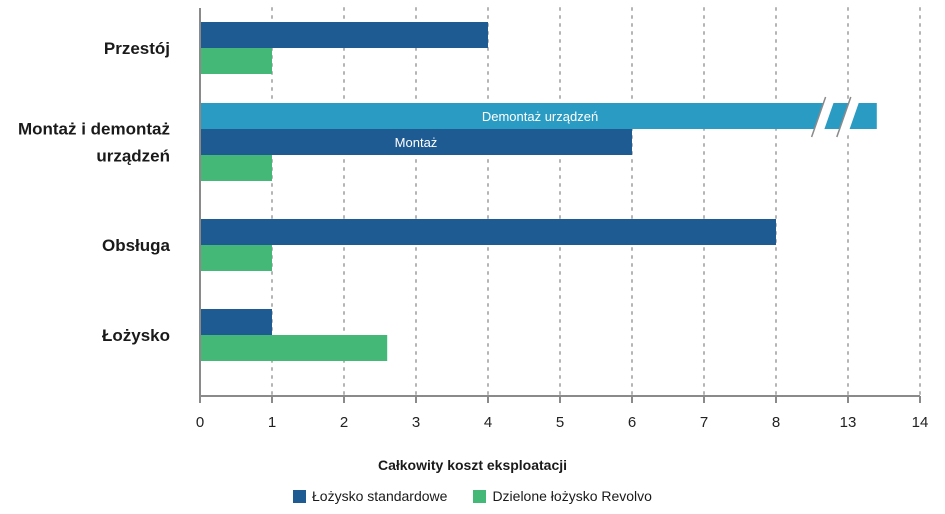  What do you see at coordinates (848, 422) in the screenshot?
I see `x-tick-label: 13` at bounding box center [848, 422].